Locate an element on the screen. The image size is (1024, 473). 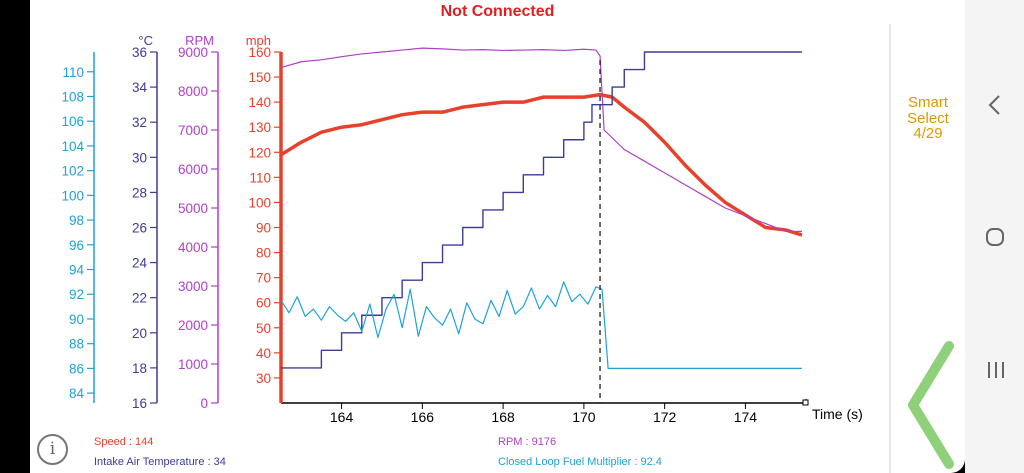
y-tick-label-fuel-86: 86 is located at coordinates (76, 368).